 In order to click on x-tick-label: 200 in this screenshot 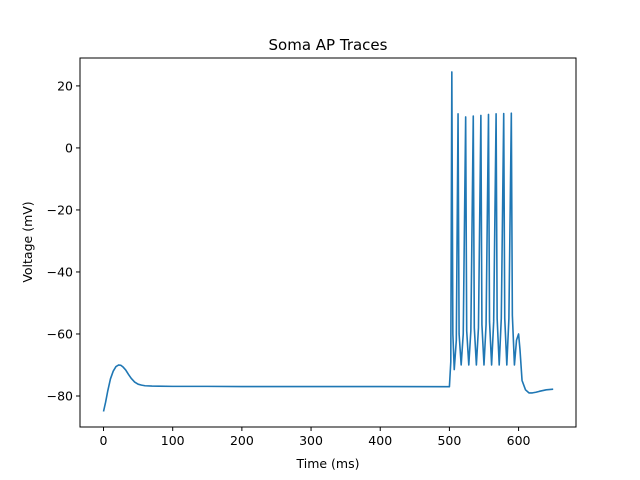, I will do `click(242, 440)`.